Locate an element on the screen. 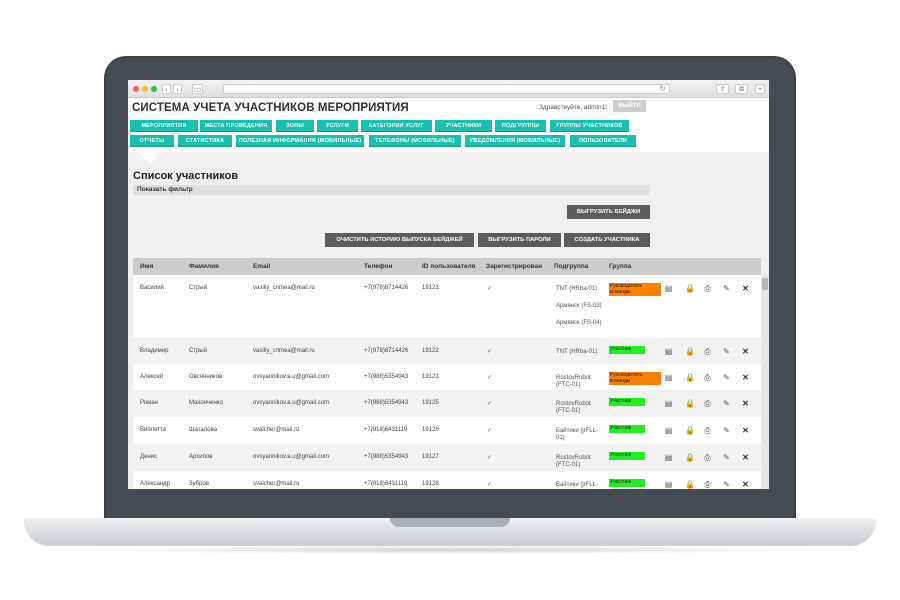 Image resolution: width=900 pixels, height=600 pixels. menu-item-5: КАТЕГОРИИ УСЛУГ is located at coordinates (396, 126).